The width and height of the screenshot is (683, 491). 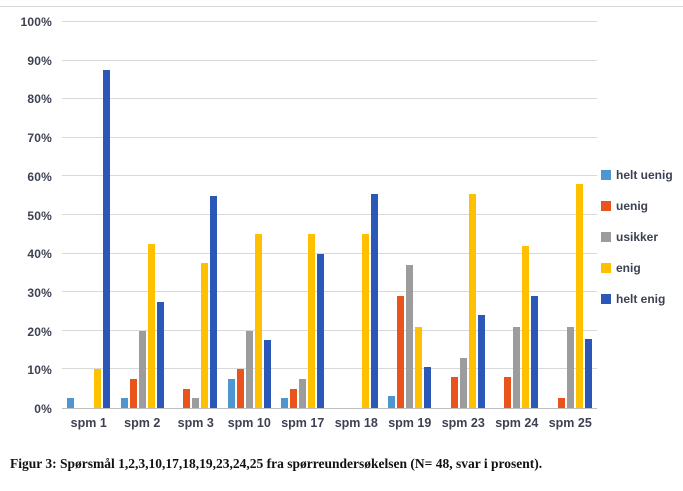 What do you see at coordinates (39, 99) in the screenshot?
I see `y-tick-label-80: 80%` at bounding box center [39, 99].